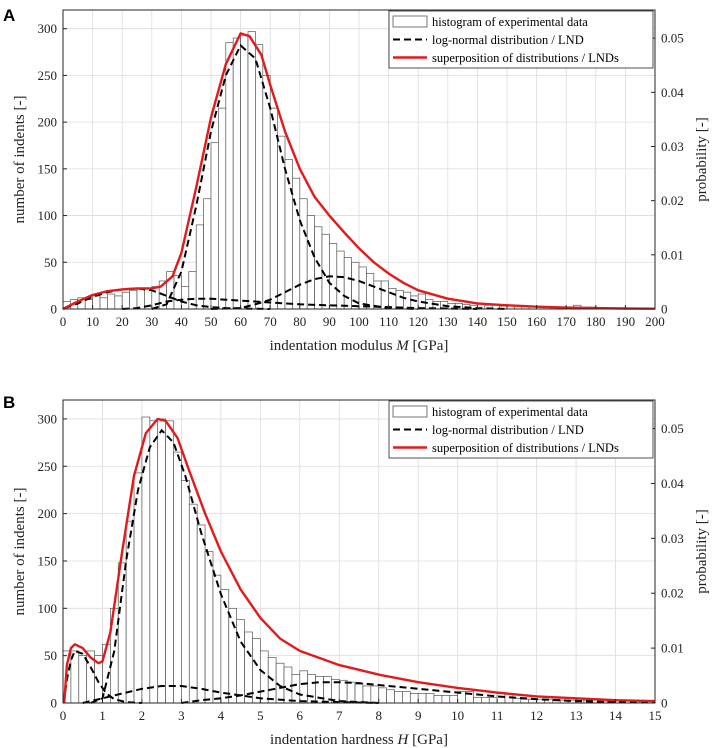  I want to click on x-tick-label: 7, so click(339, 715).